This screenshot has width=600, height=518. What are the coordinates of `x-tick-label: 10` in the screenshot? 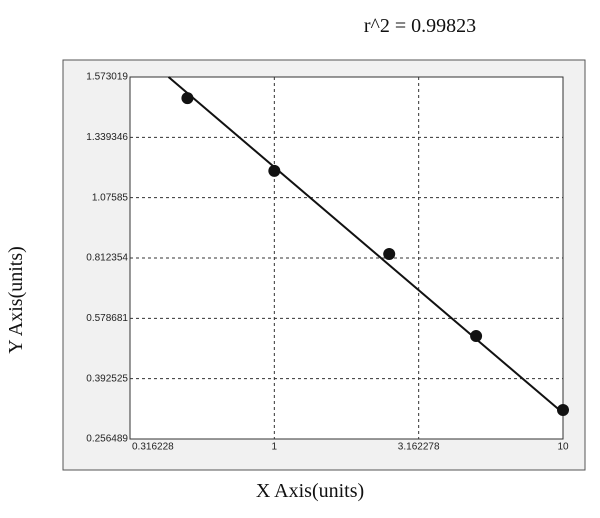 It's located at (563, 447).